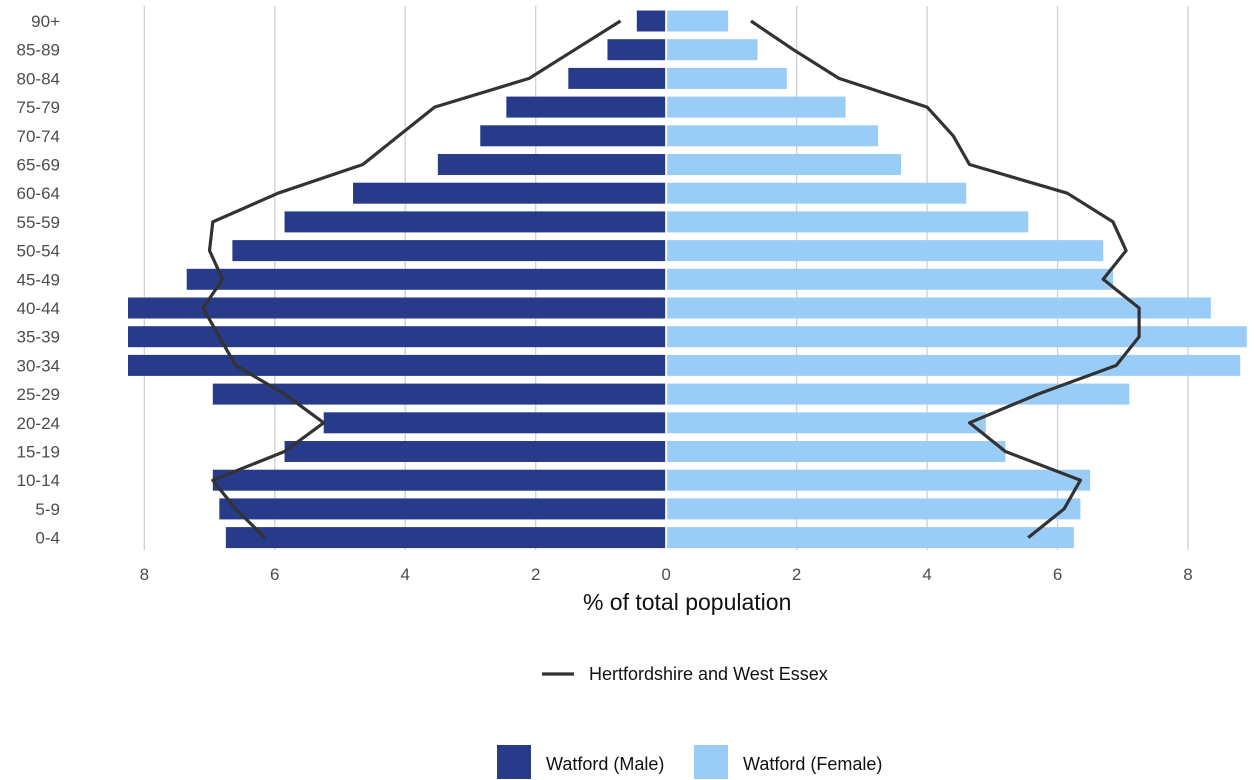 The image size is (1254, 780). What do you see at coordinates (38, 222) in the screenshot?
I see `y-tick-label: 55-59` at bounding box center [38, 222].